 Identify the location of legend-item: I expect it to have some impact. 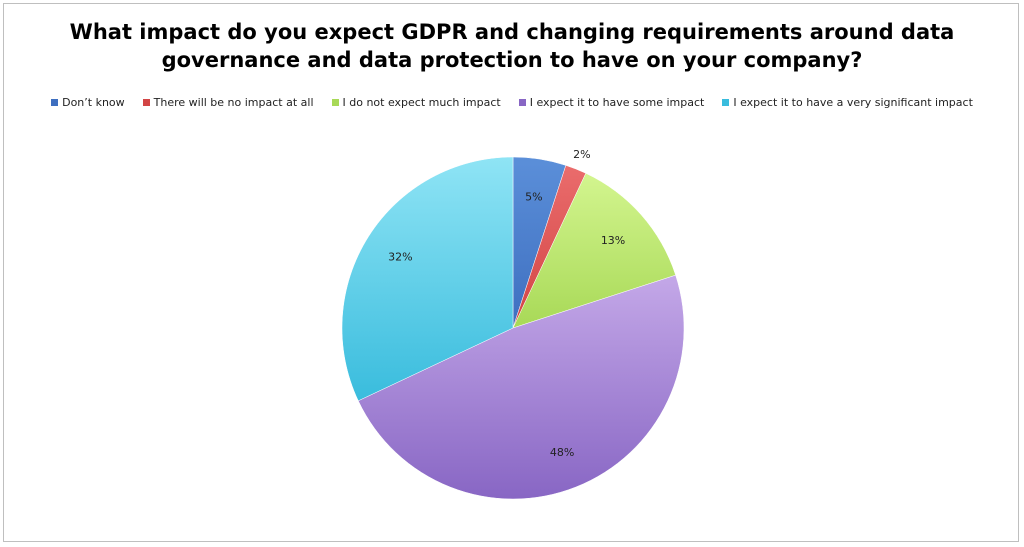
(611, 102).